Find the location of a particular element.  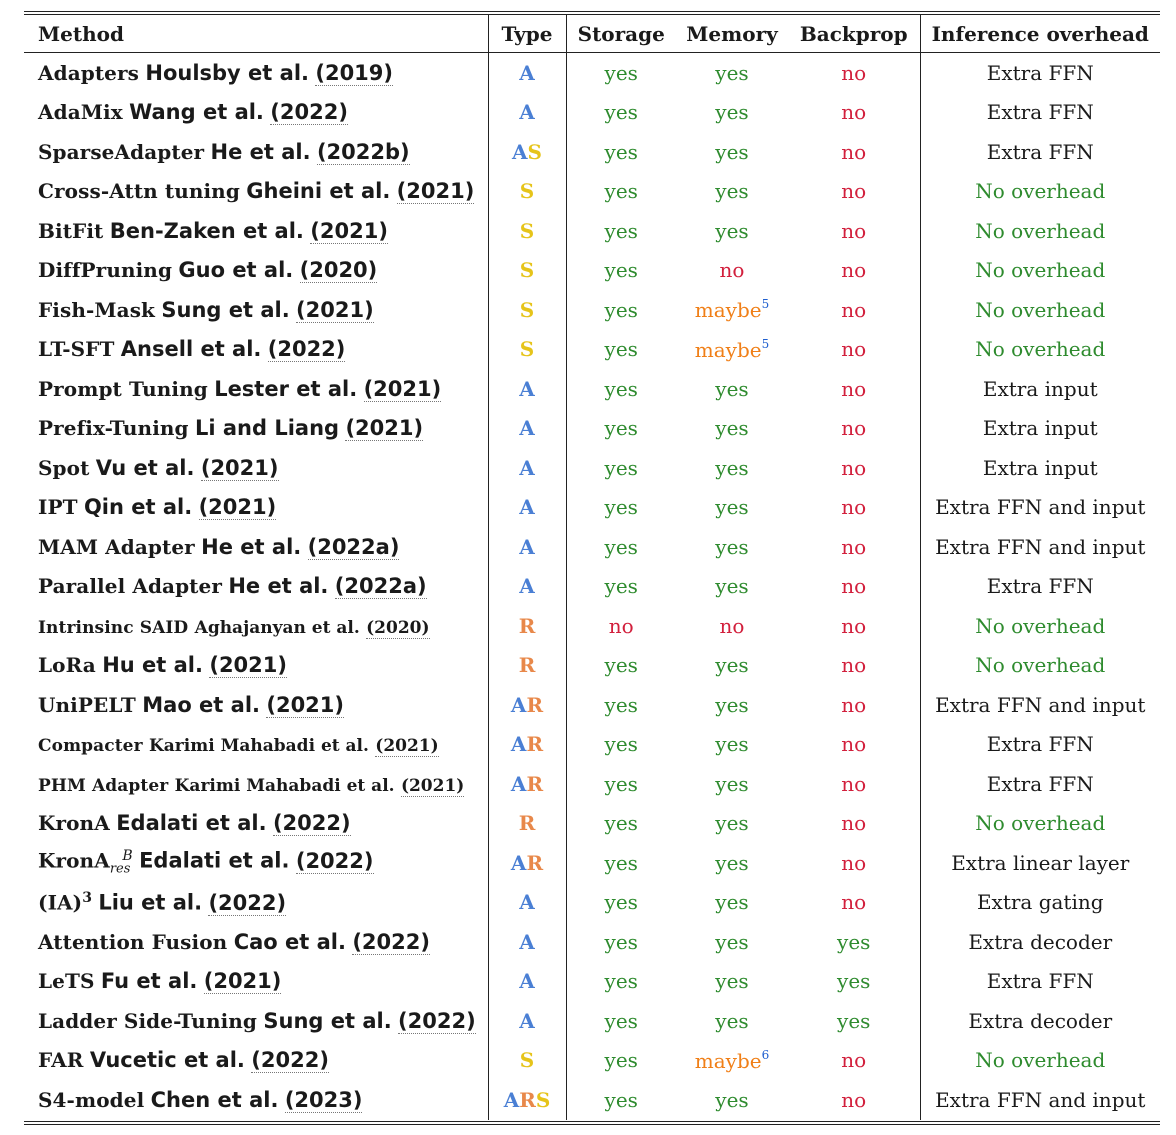

citation-year: (2022b) is located at coordinates (363, 152).